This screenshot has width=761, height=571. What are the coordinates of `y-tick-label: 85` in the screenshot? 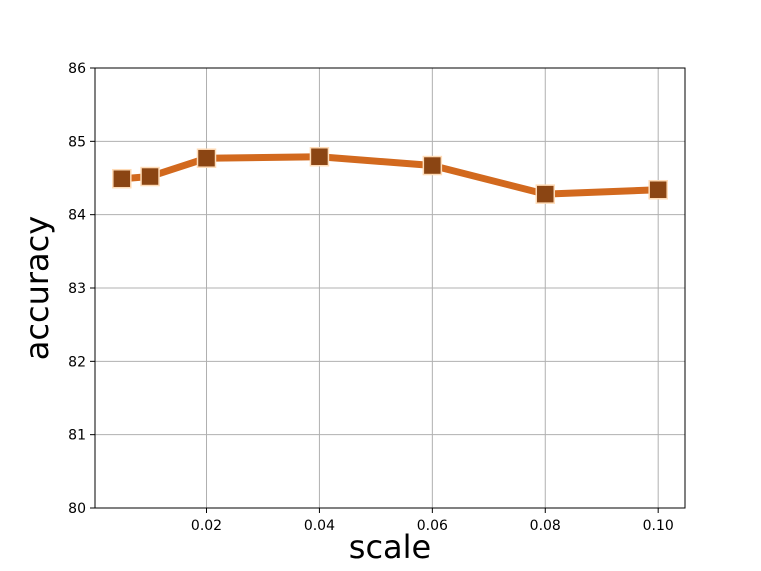 It's located at (77, 142).